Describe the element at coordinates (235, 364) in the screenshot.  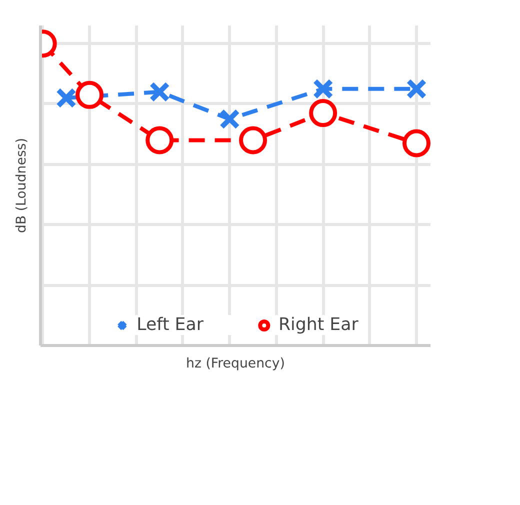
I see `x-axis-title: hz (Frequency)` at that location.